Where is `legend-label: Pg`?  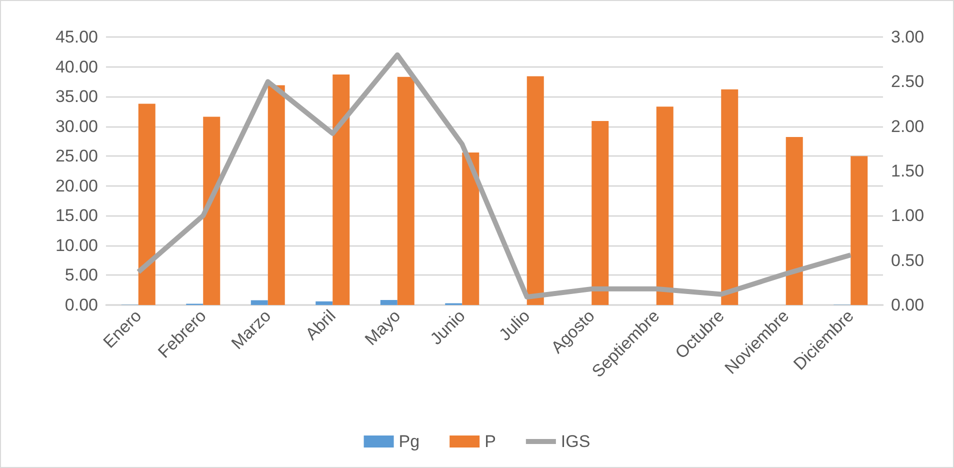
legend-label: Pg is located at coordinates (409, 441).